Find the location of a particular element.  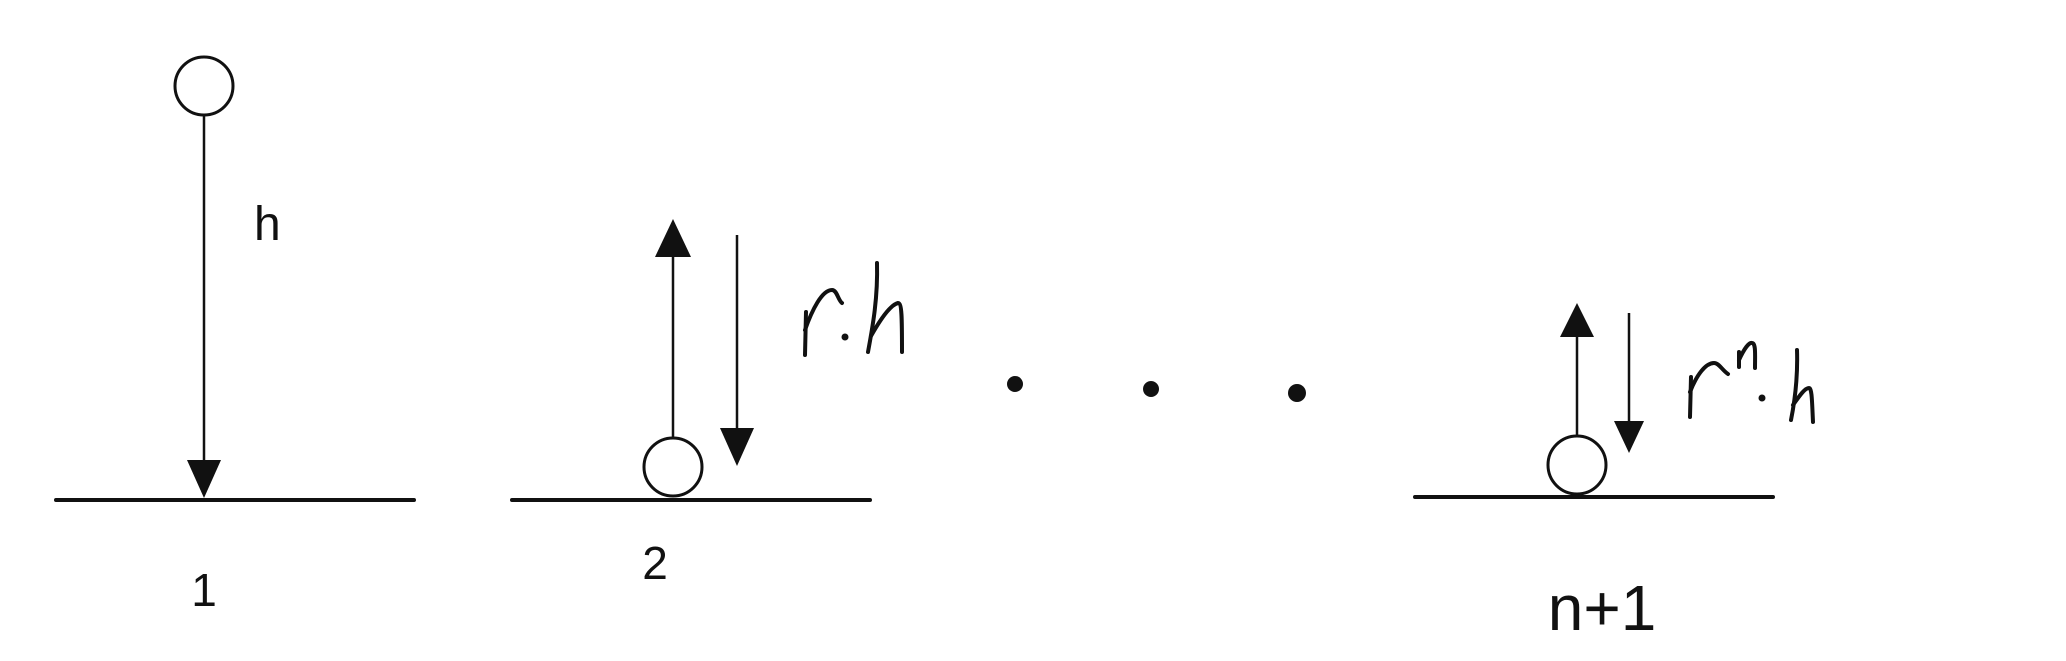

rise-arrow-3-head is located at coordinates (1577, 320).